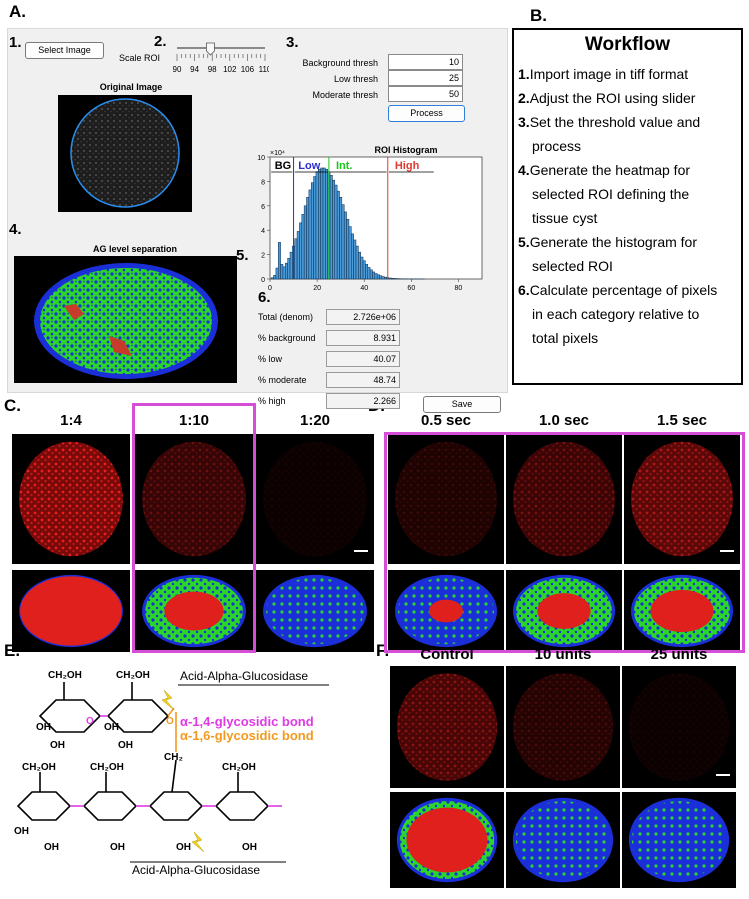 The image size is (749, 899). What do you see at coordinates (247, 721) in the screenshot?
I see `bond-14-label: α-1,4-glycosidic bond` at bounding box center [247, 721].